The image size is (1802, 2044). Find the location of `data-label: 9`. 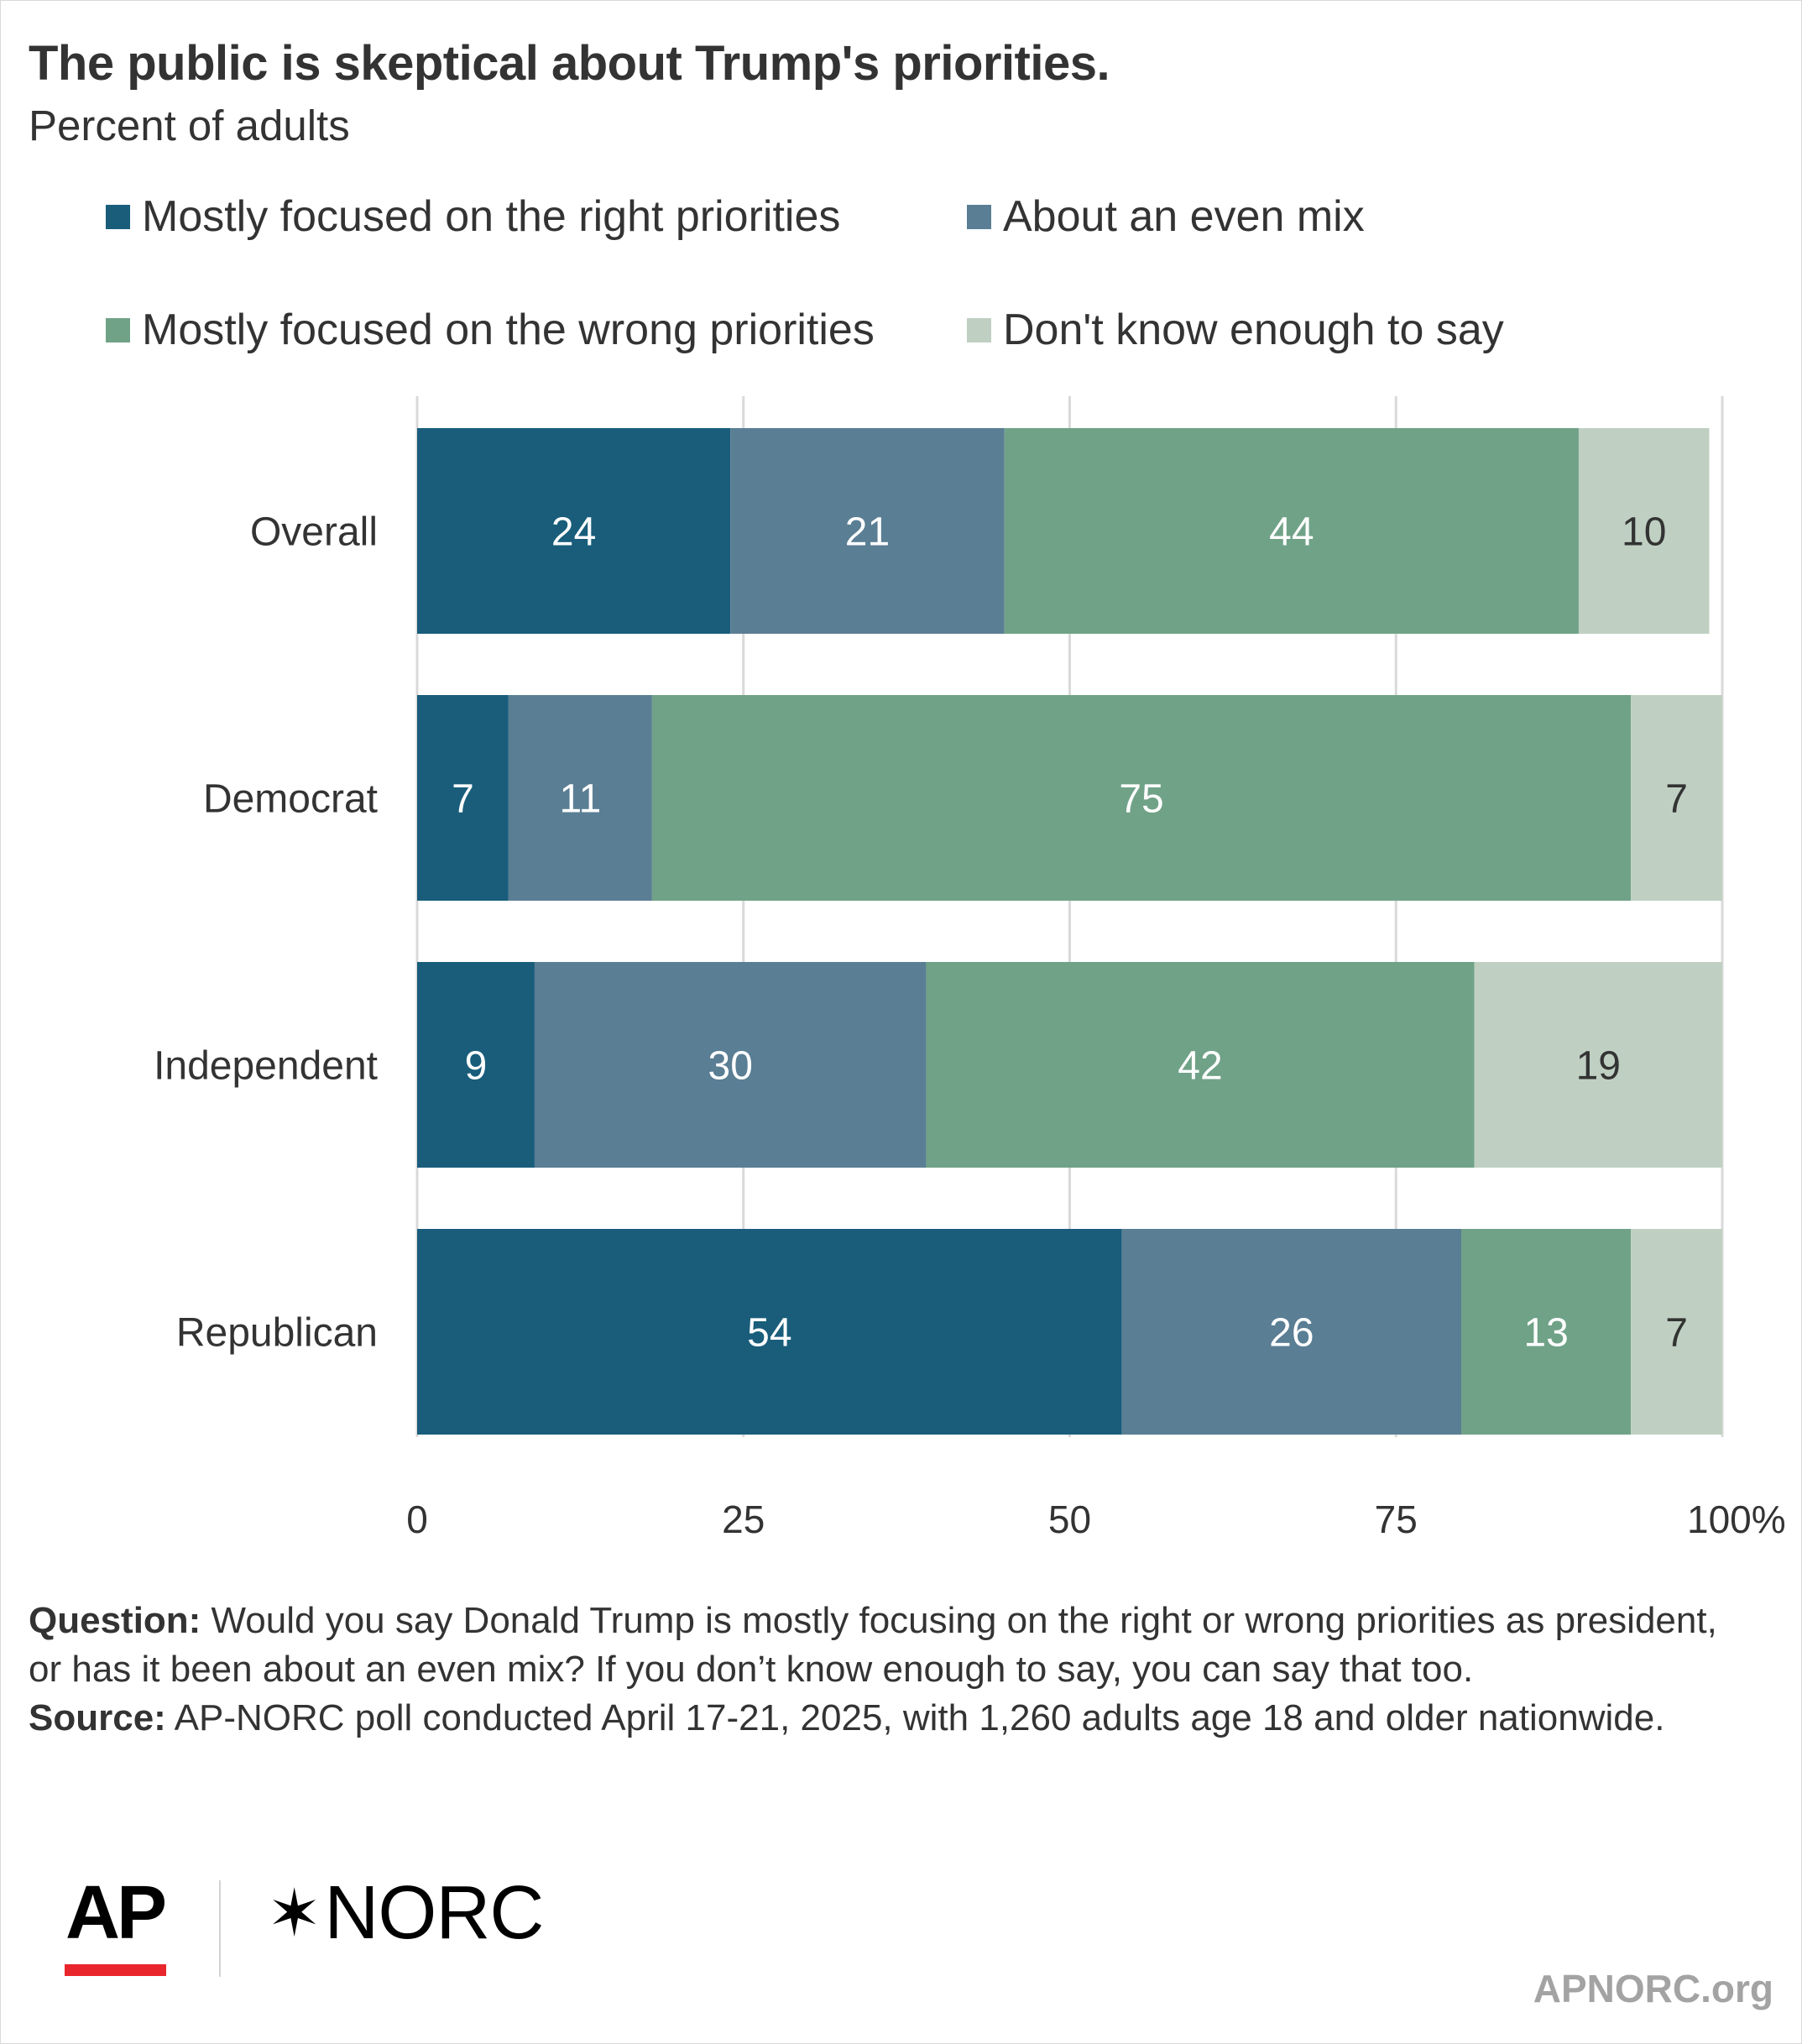

data-label: 9 is located at coordinates (477, 1066).